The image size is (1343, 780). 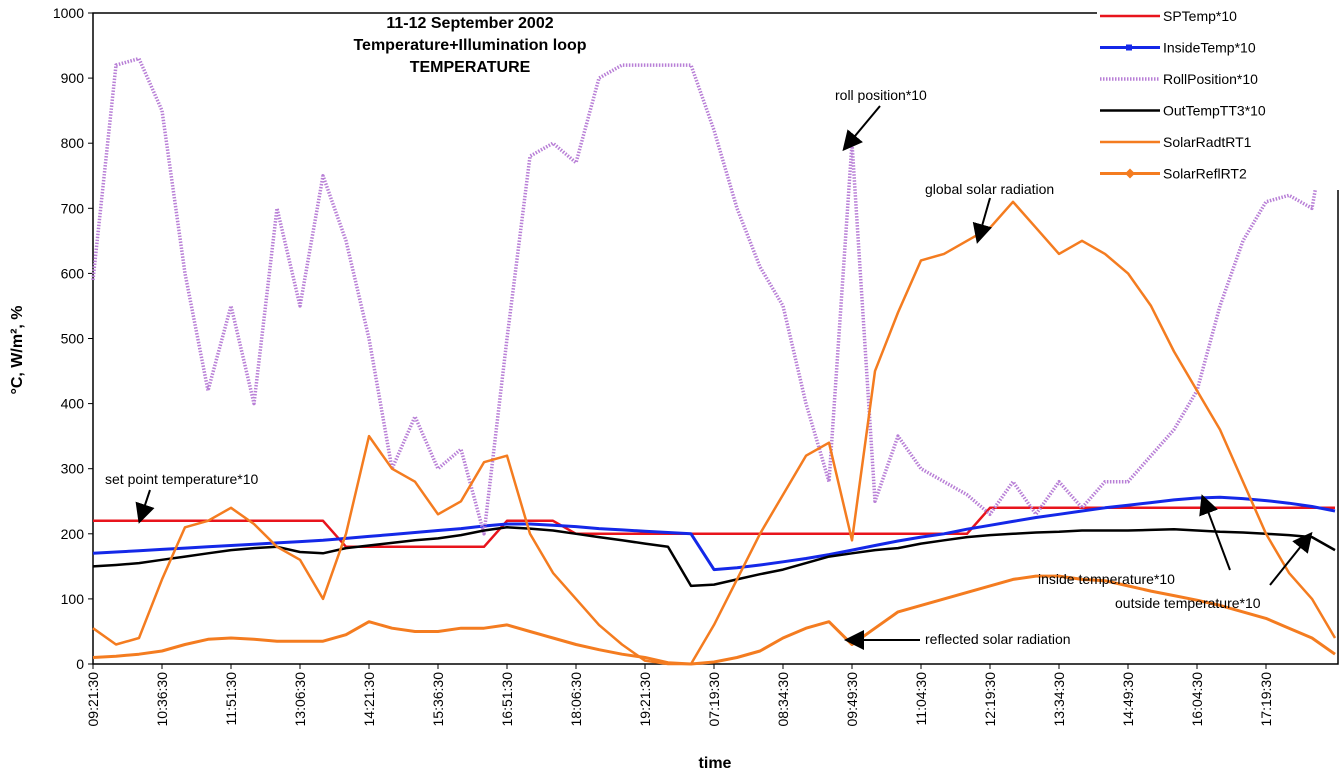 I want to click on y-tick-label: 400, so click(x=73, y=404).